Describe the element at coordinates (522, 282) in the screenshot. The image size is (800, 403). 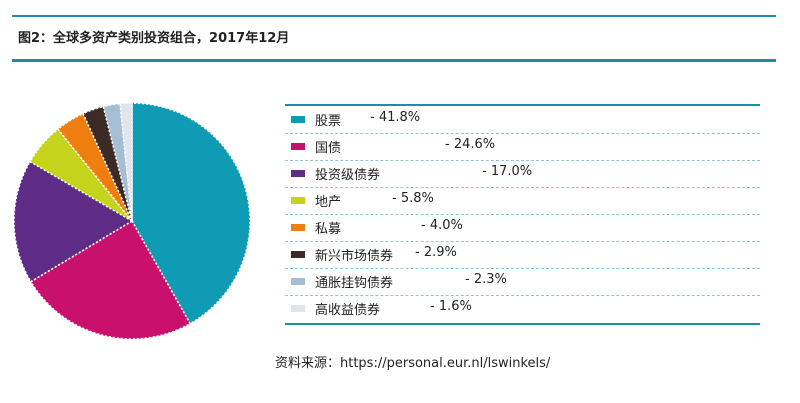
I see `legend-item-7: 通胀挂钩债券 - 2.3%` at that location.